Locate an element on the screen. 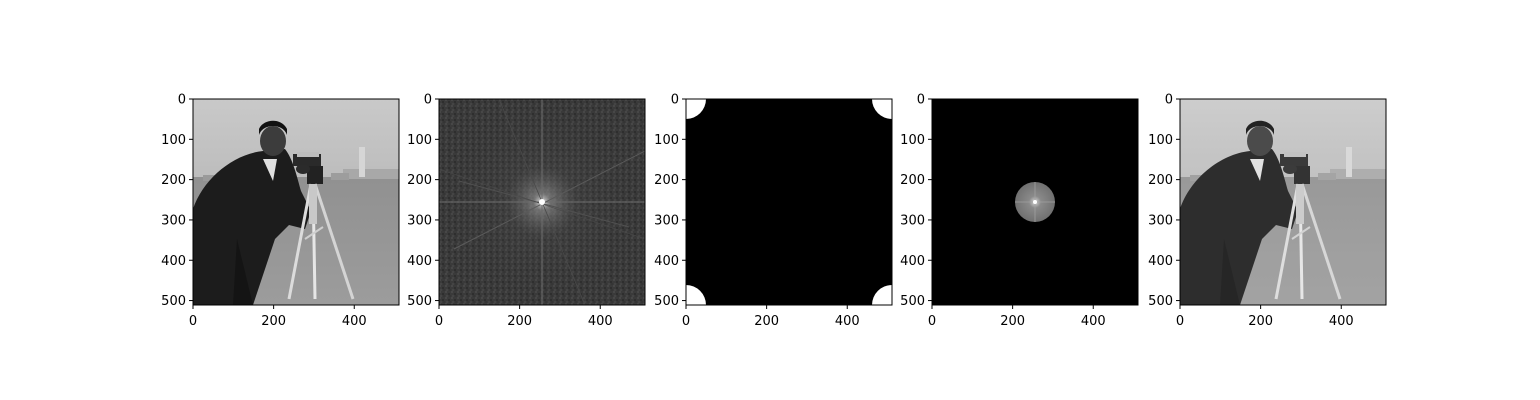 The height and width of the screenshot is (400, 1540). panel-4-filtered-spectrum is located at coordinates (1035, 202).